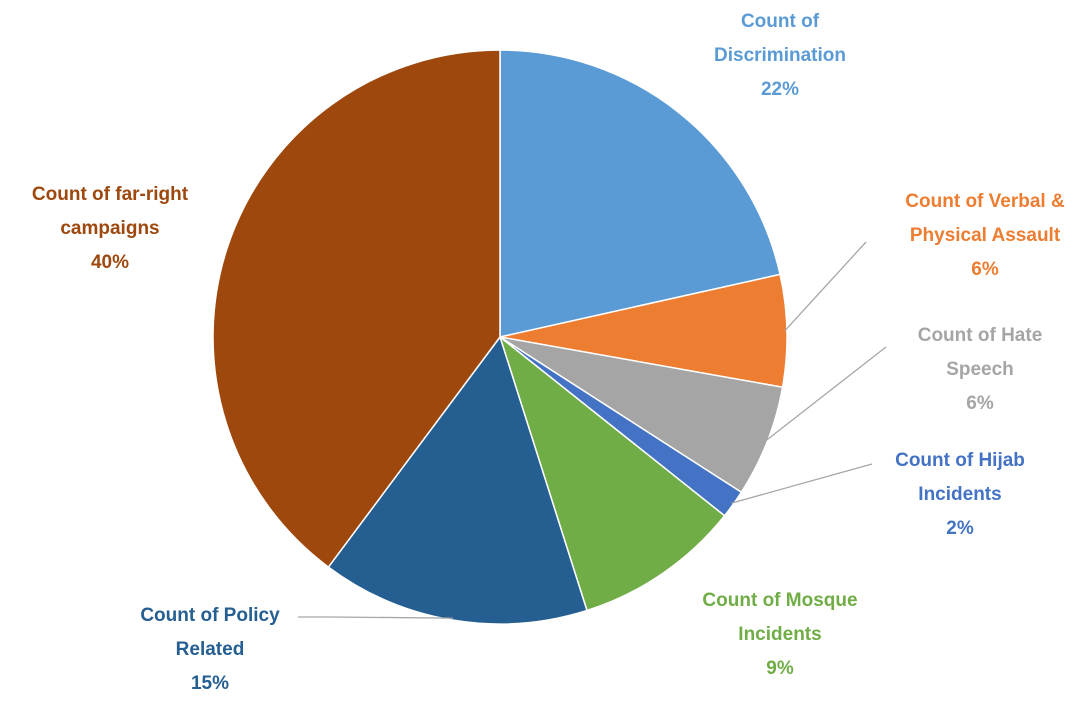  I want to click on data-label-name-line-2: Related, so click(210, 649).